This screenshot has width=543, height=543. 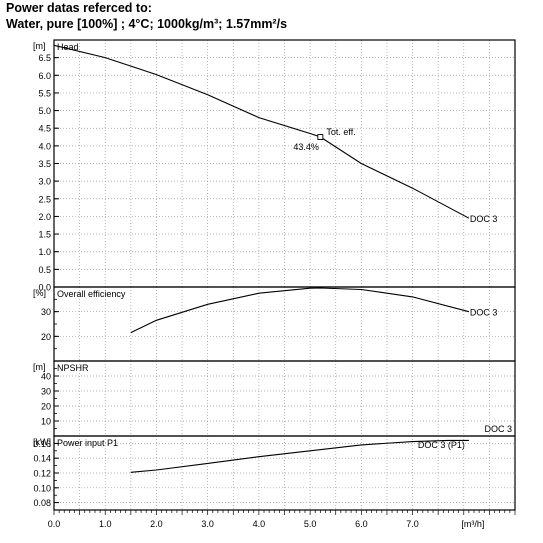 I want to click on head-ytick-label: 1.0, so click(x=44, y=252).